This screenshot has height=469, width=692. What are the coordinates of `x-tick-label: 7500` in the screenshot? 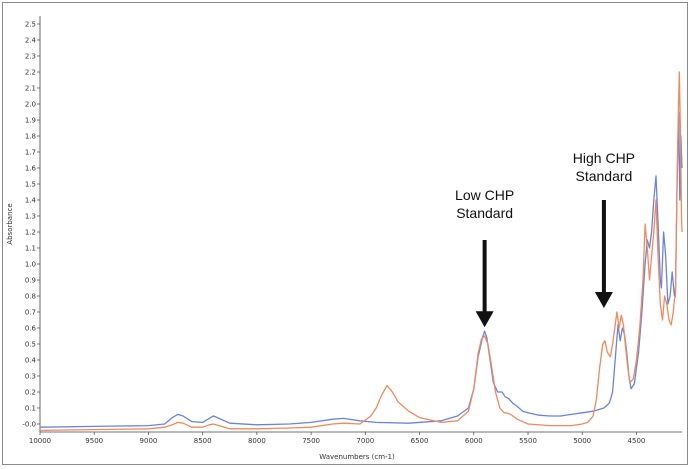 It's located at (311, 441).